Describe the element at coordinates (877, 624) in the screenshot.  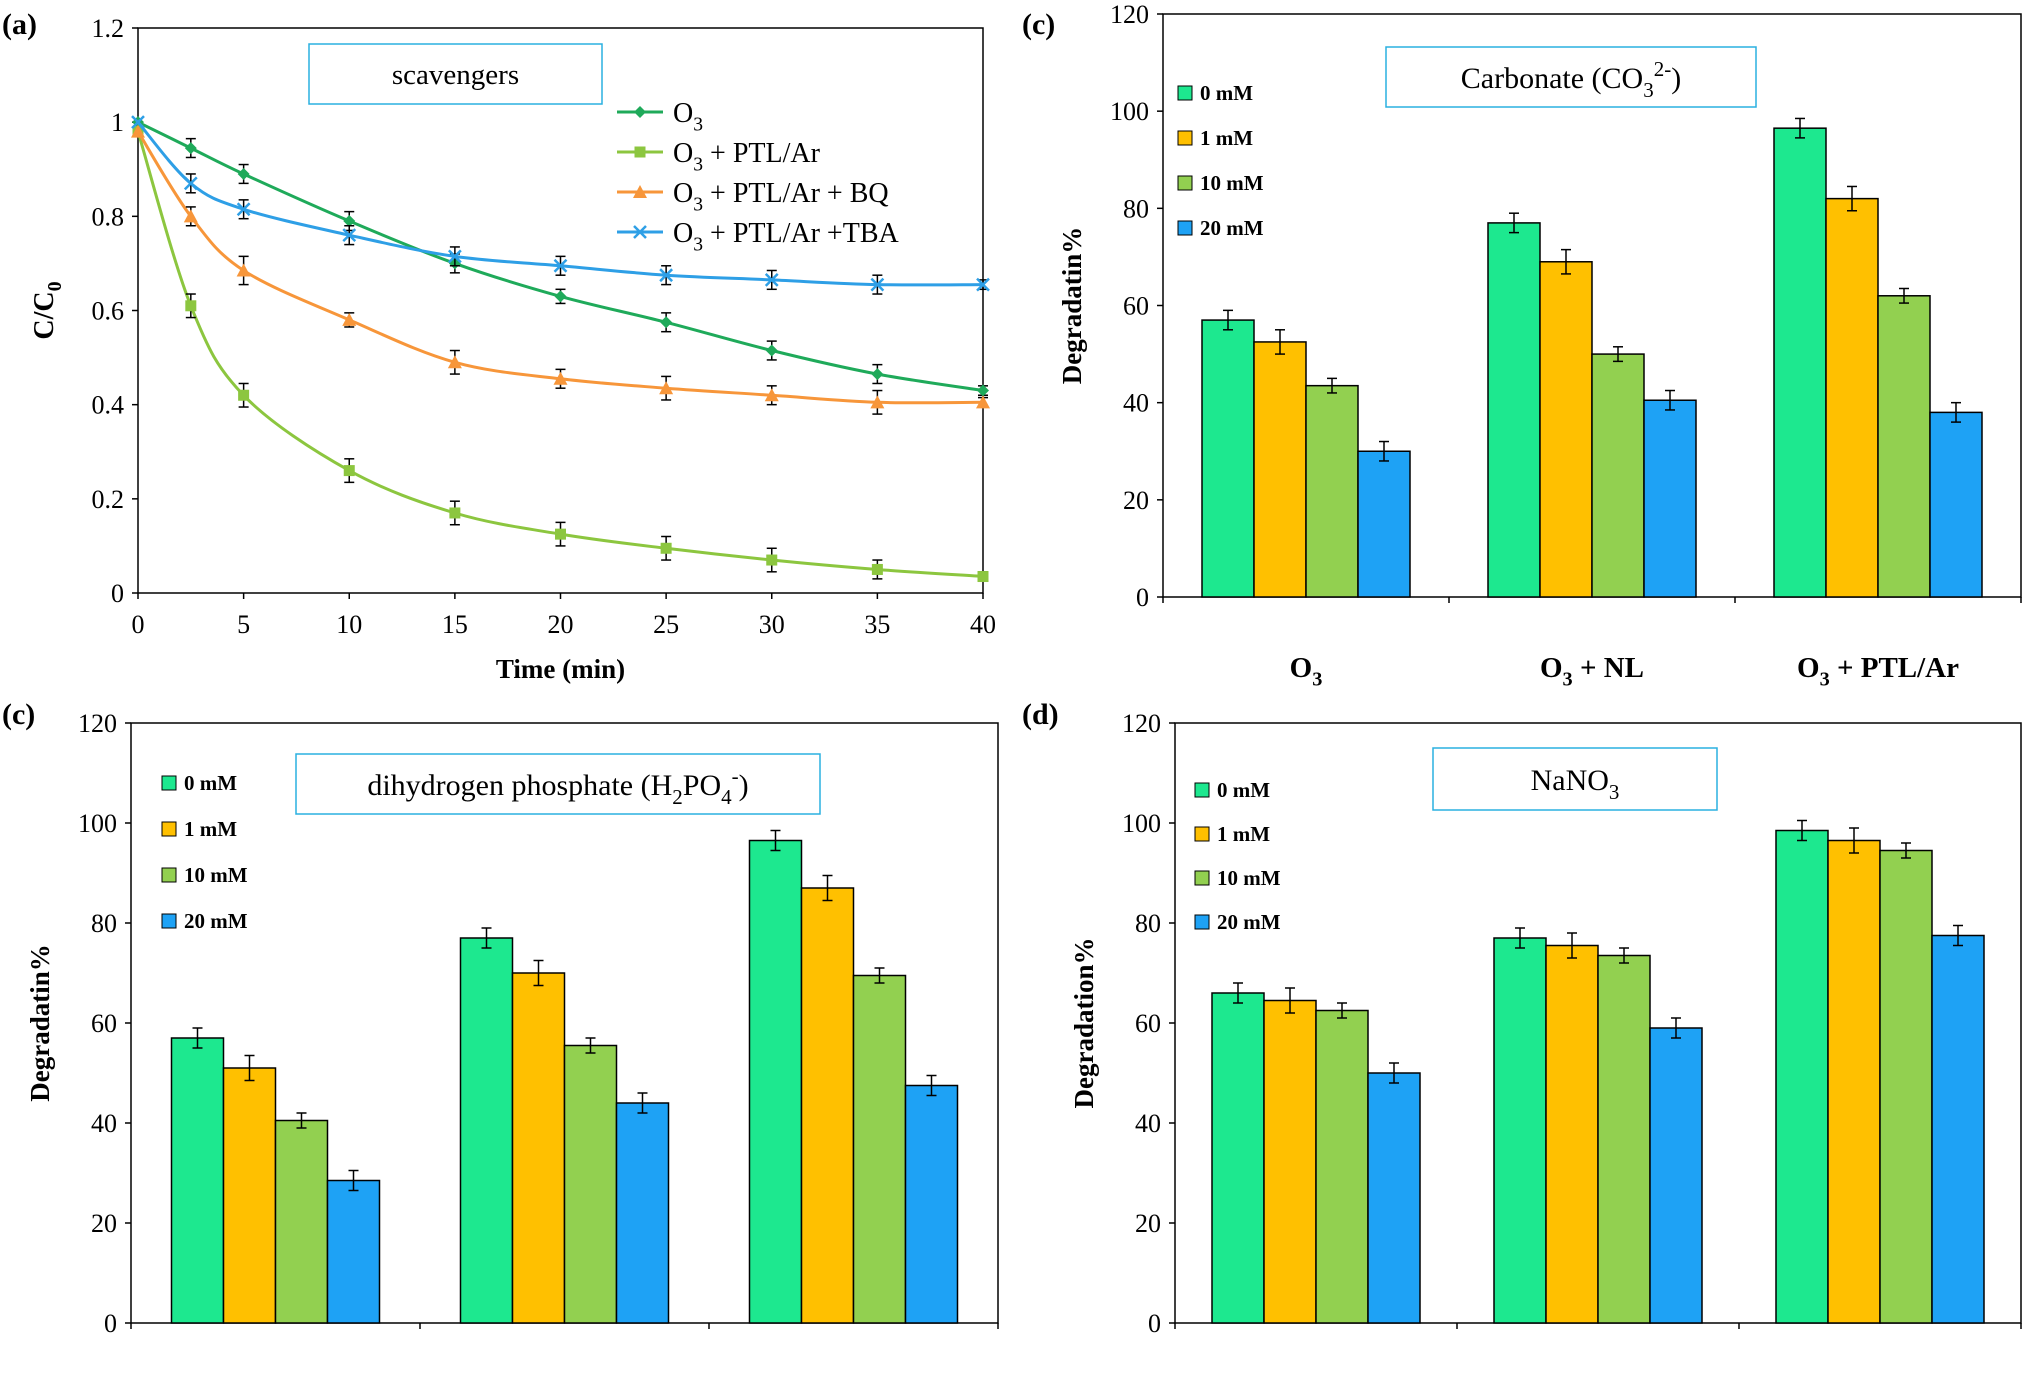
I see `x-tick-label: 35` at that location.